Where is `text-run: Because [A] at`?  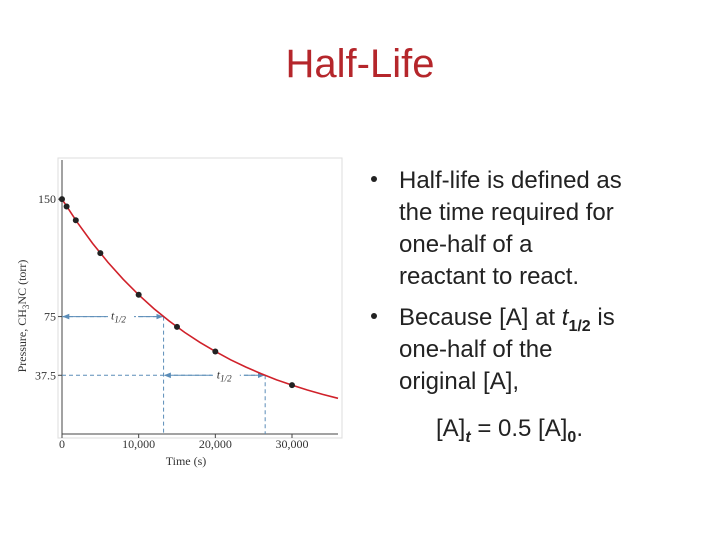 text-run: Because [A] at is located at coordinates (480, 317).